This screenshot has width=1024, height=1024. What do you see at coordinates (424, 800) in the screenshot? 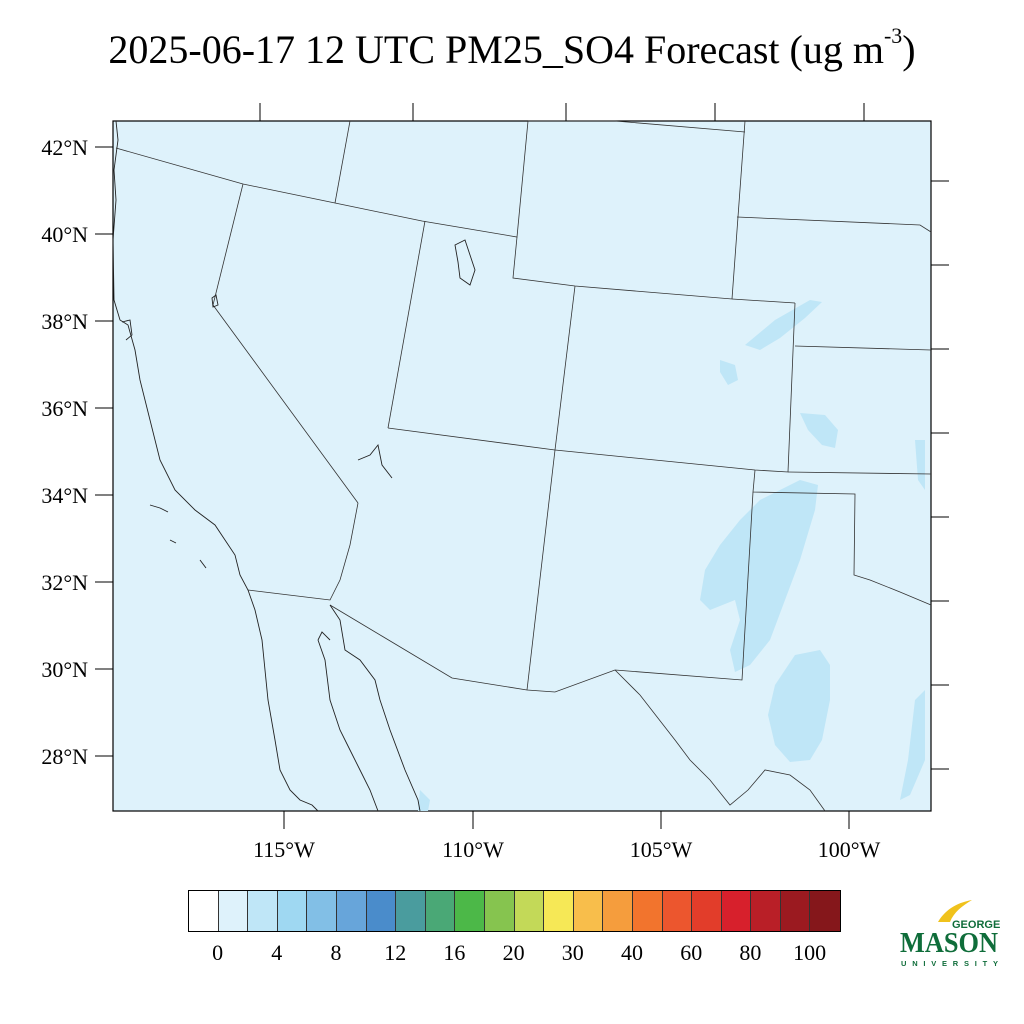
I see `patch-mexico` at bounding box center [424, 800].